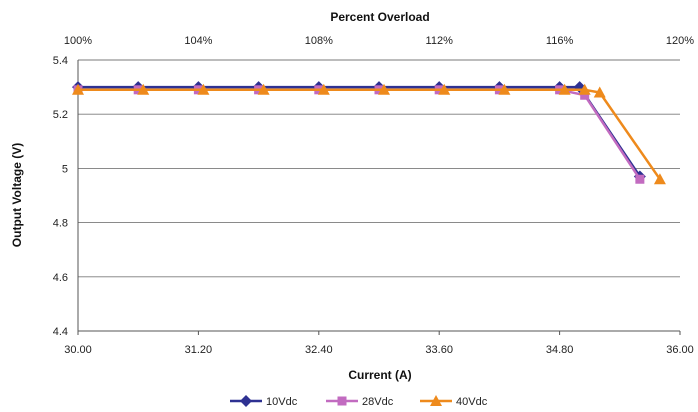 The height and width of the screenshot is (412, 698). What do you see at coordinates (560, 350) in the screenshot?
I see `x-tick-label: 34.80` at bounding box center [560, 350].